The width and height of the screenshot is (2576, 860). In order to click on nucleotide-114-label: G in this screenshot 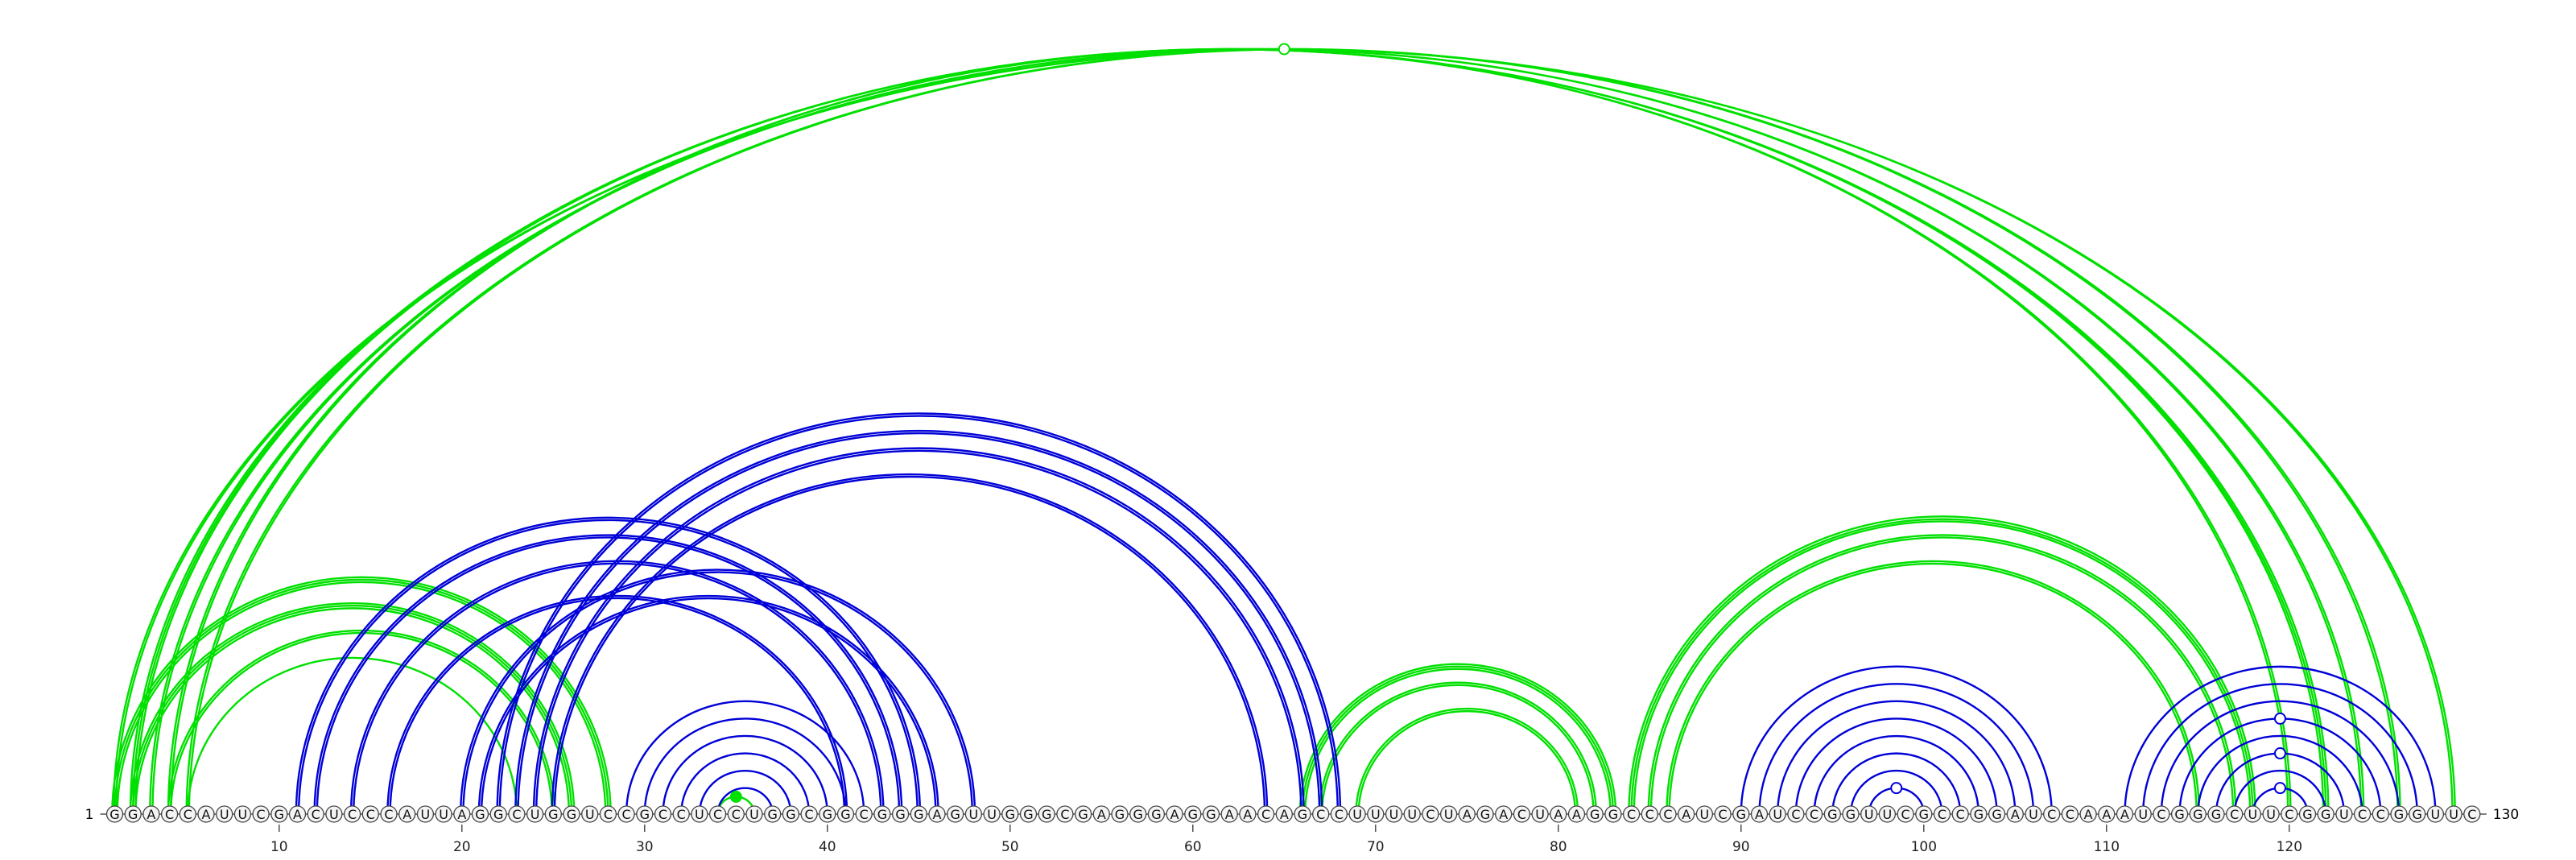, I will do `click(2179, 814)`.